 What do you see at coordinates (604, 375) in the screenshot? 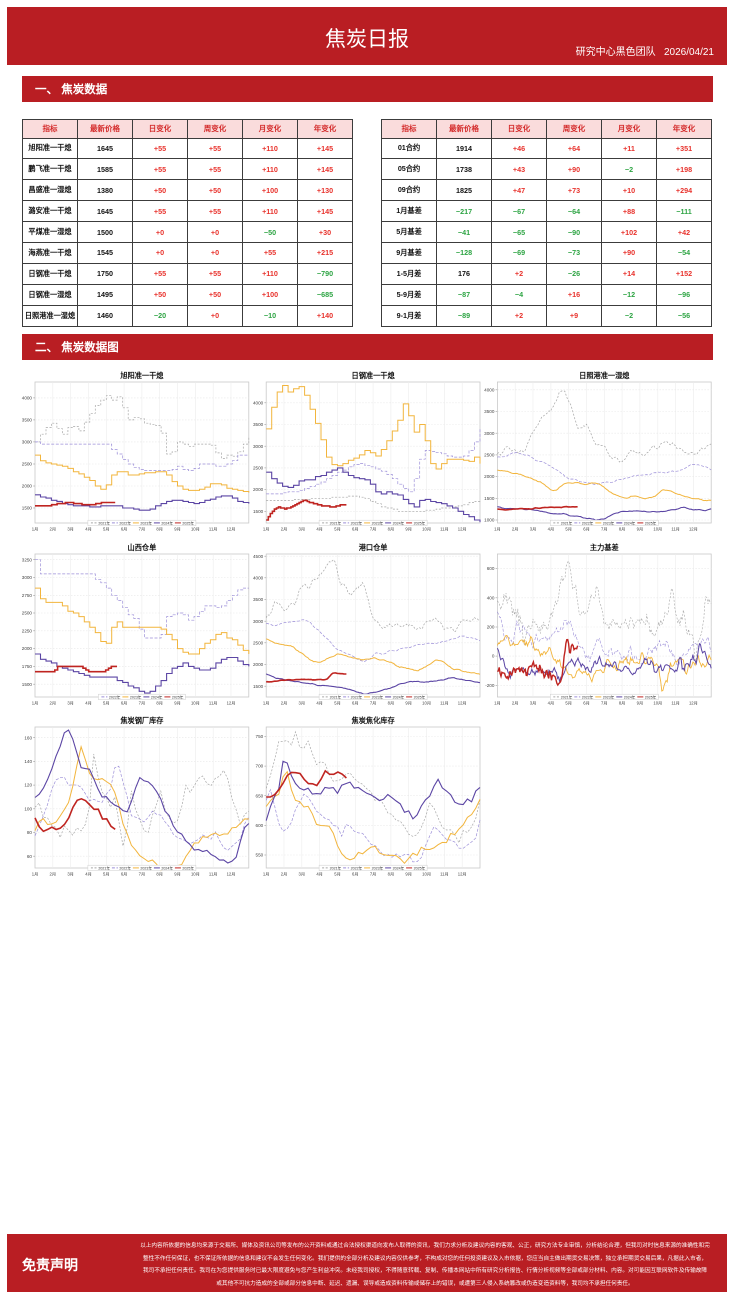
I see `svg-text: 日照港准一湿熄` at bounding box center [604, 375].